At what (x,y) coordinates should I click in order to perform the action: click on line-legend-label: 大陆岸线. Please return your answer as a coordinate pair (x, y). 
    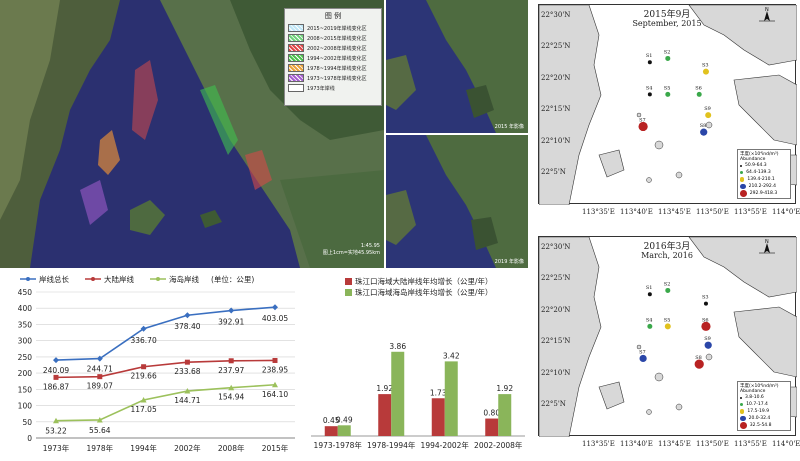
    Looking at the image, I should click on (119, 279).